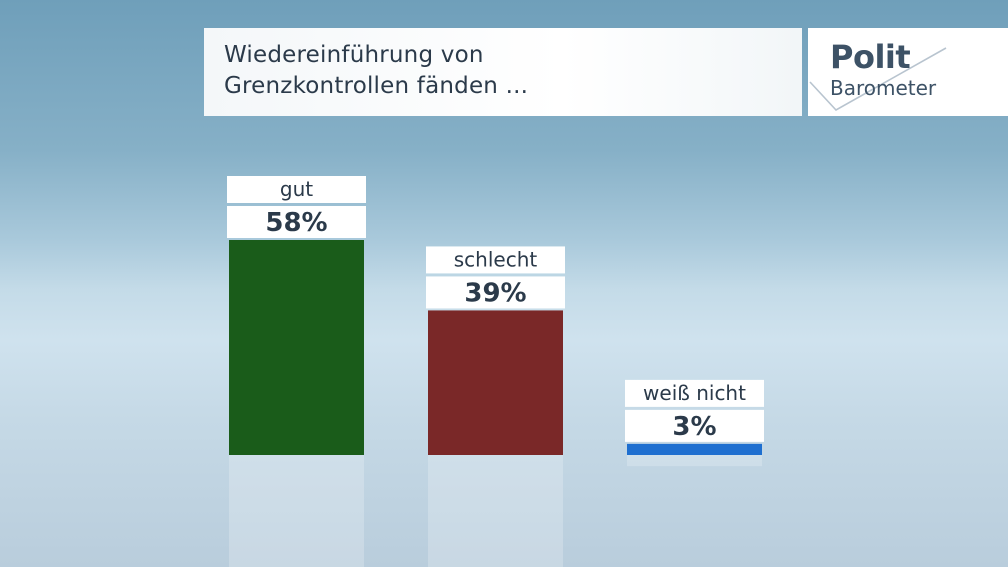 The image size is (1008, 567). What do you see at coordinates (870, 57) in the screenshot?
I see `logo-text-polit: Polit` at bounding box center [870, 57].